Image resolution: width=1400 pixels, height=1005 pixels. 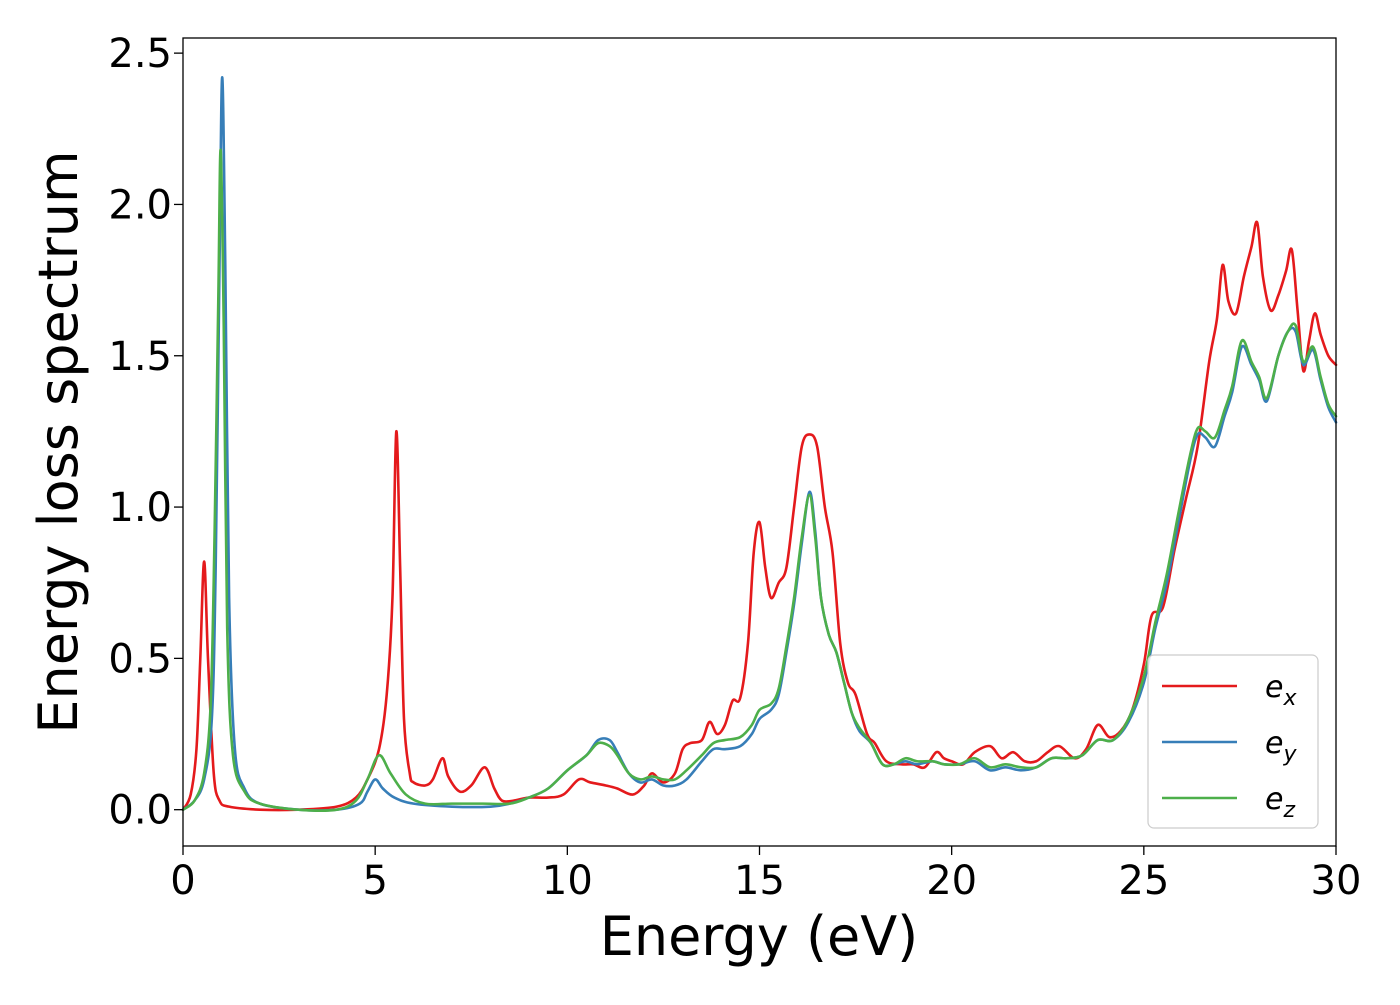 I want to click on y-tick-label: 0.5, so click(x=140, y=659).